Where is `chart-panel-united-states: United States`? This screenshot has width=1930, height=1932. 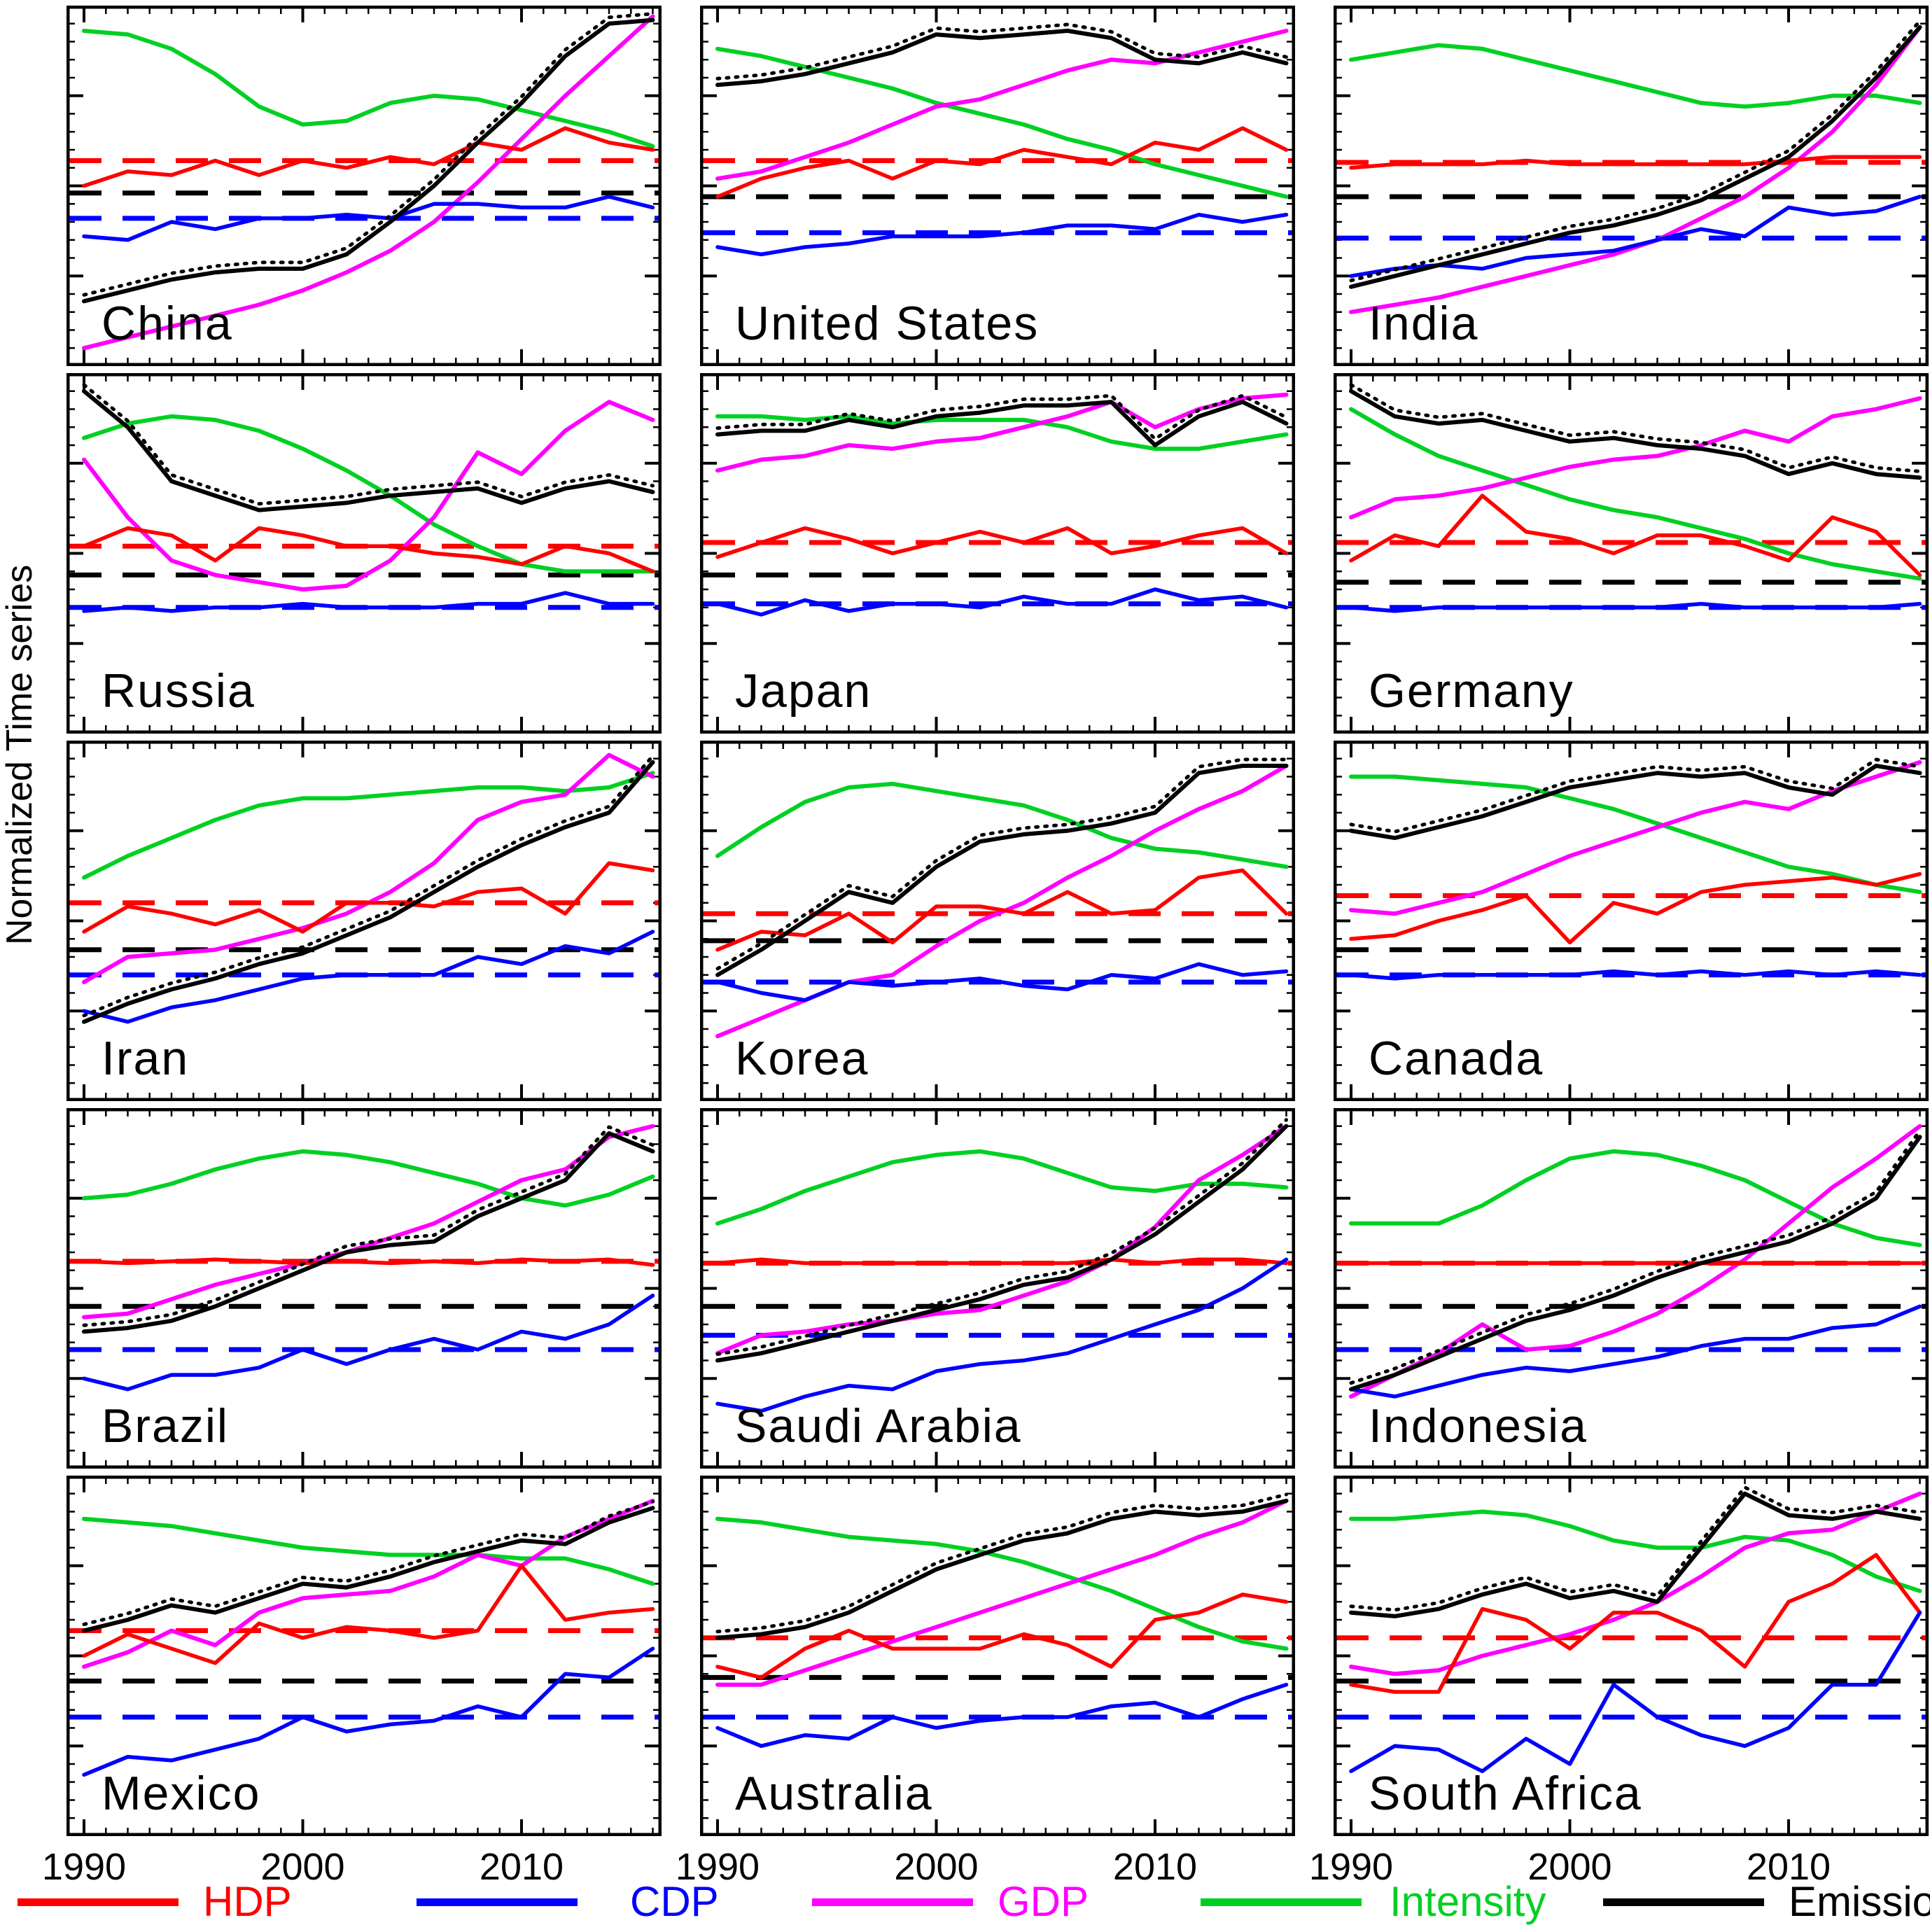 chart-panel-united-states: United States is located at coordinates (998, 186).